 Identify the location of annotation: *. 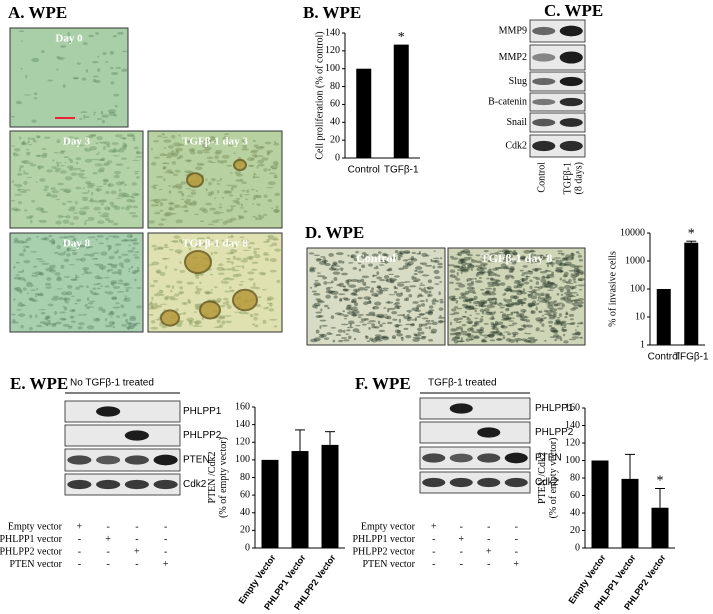
(401, 37).